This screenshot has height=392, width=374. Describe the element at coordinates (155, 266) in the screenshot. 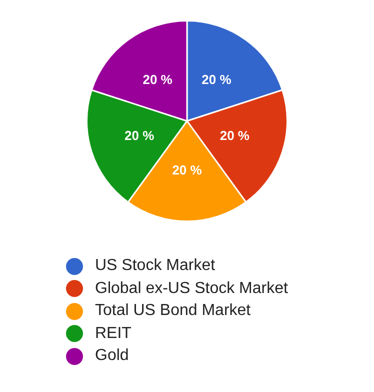

I see `legend-label: US Stock Market` at that location.